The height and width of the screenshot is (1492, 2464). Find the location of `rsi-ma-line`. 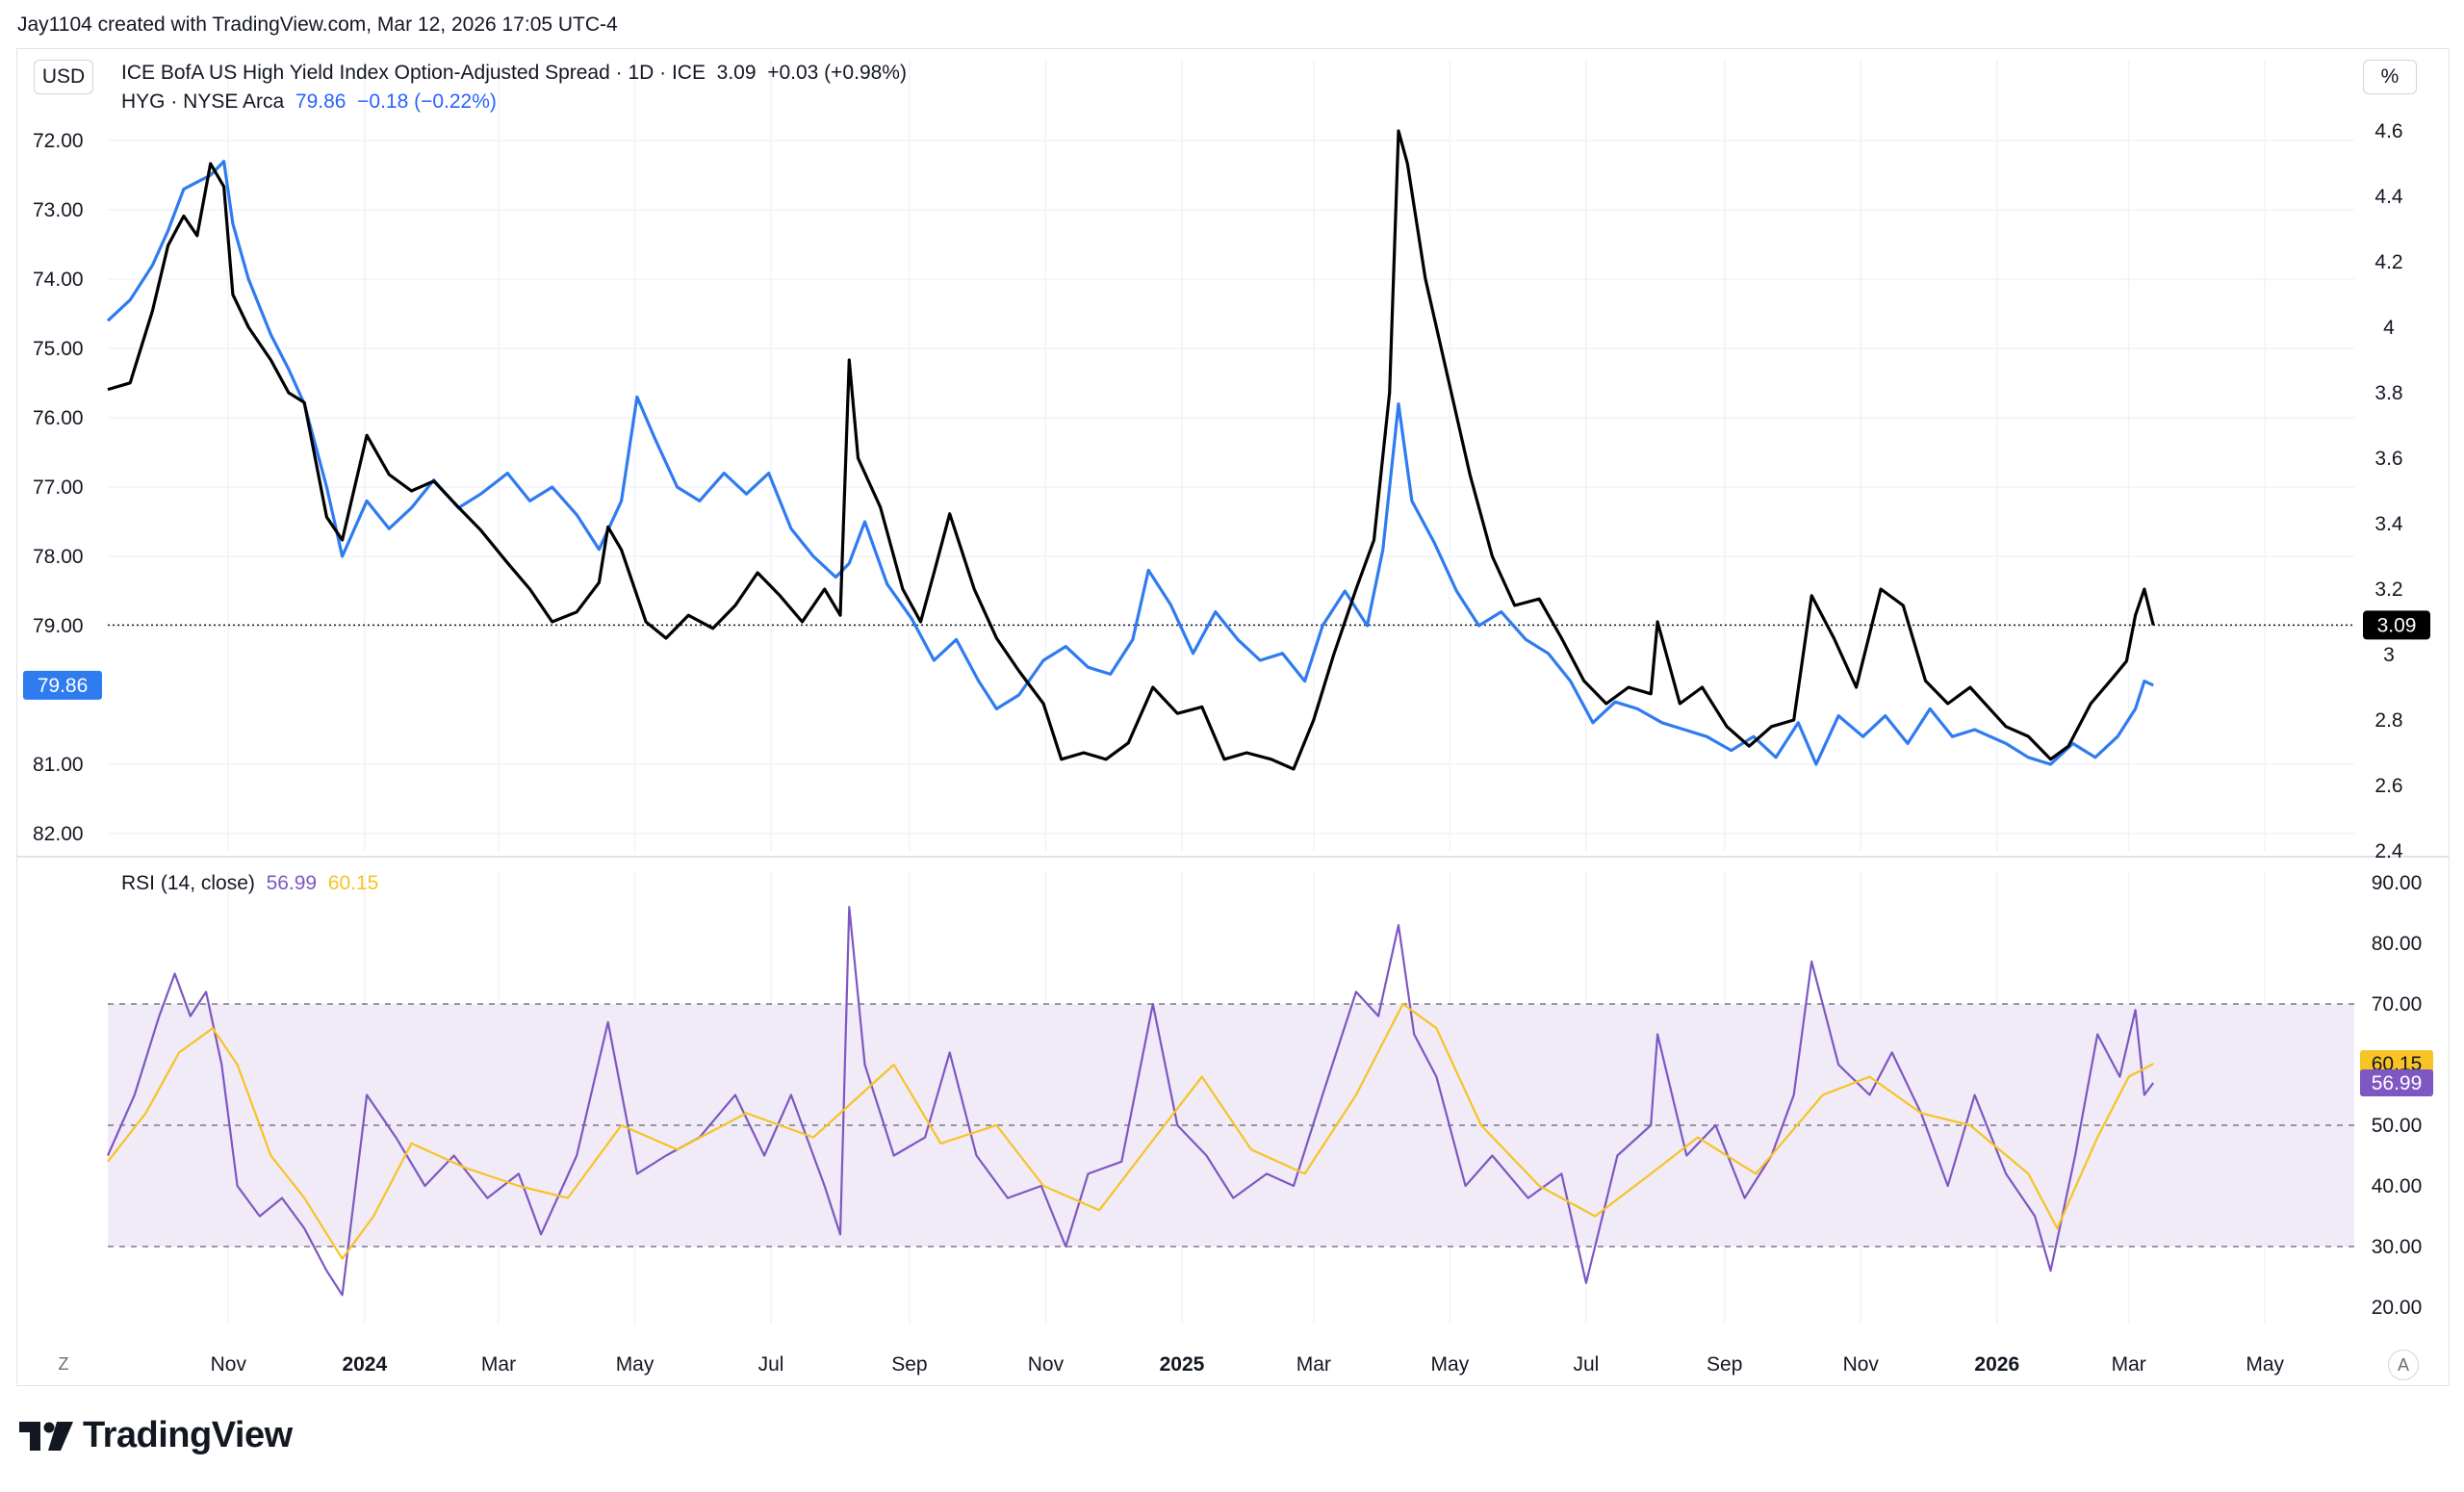

rsi-ma-line is located at coordinates (1130, 1131).